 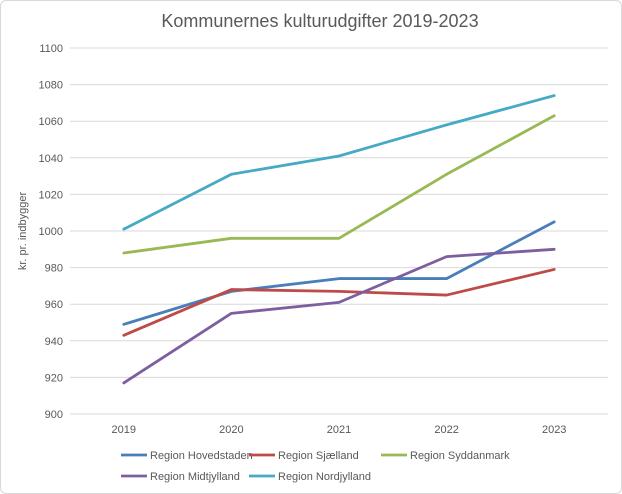 I want to click on legend-item: Region Hovedstaden, so click(x=187, y=456).